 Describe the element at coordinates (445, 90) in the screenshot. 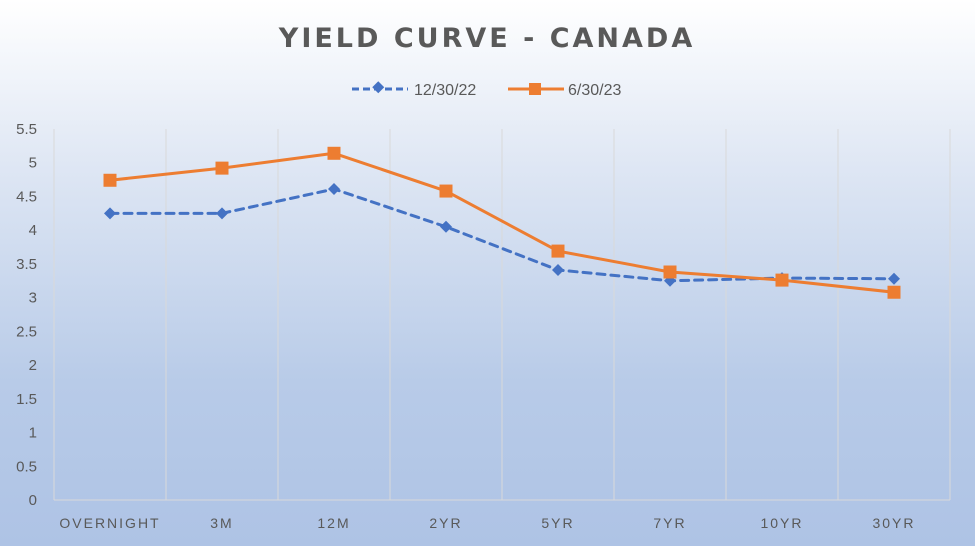

I see `legend-label-series-1: 12/30/22` at that location.